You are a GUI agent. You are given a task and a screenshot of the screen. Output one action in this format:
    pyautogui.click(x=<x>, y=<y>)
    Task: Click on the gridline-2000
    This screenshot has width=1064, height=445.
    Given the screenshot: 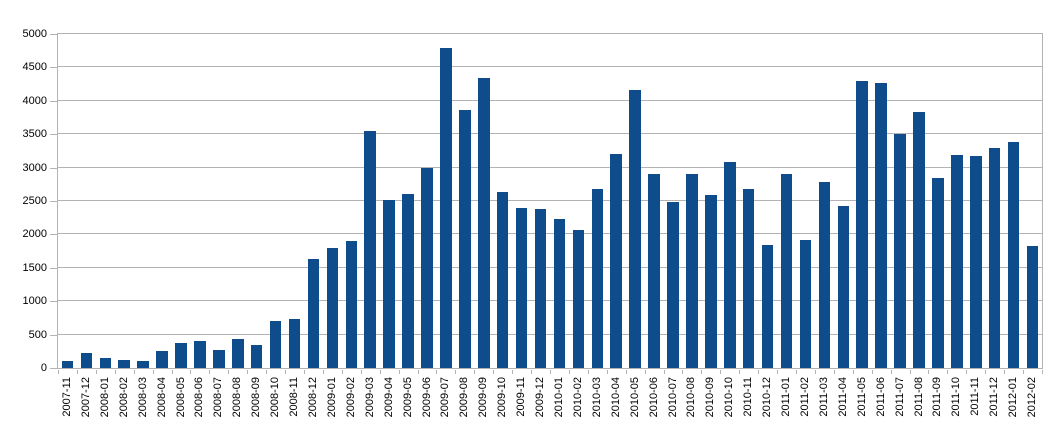 What is the action you would take?
    pyautogui.click(x=550, y=234)
    